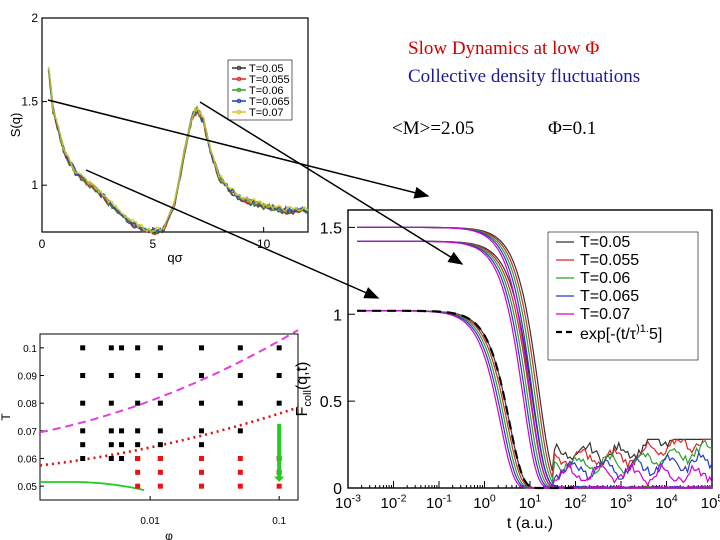 This screenshot has width=720, height=540. What do you see at coordinates (337, 489) in the screenshot?
I see `fcoll-ytick-label: 0` at bounding box center [337, 489].